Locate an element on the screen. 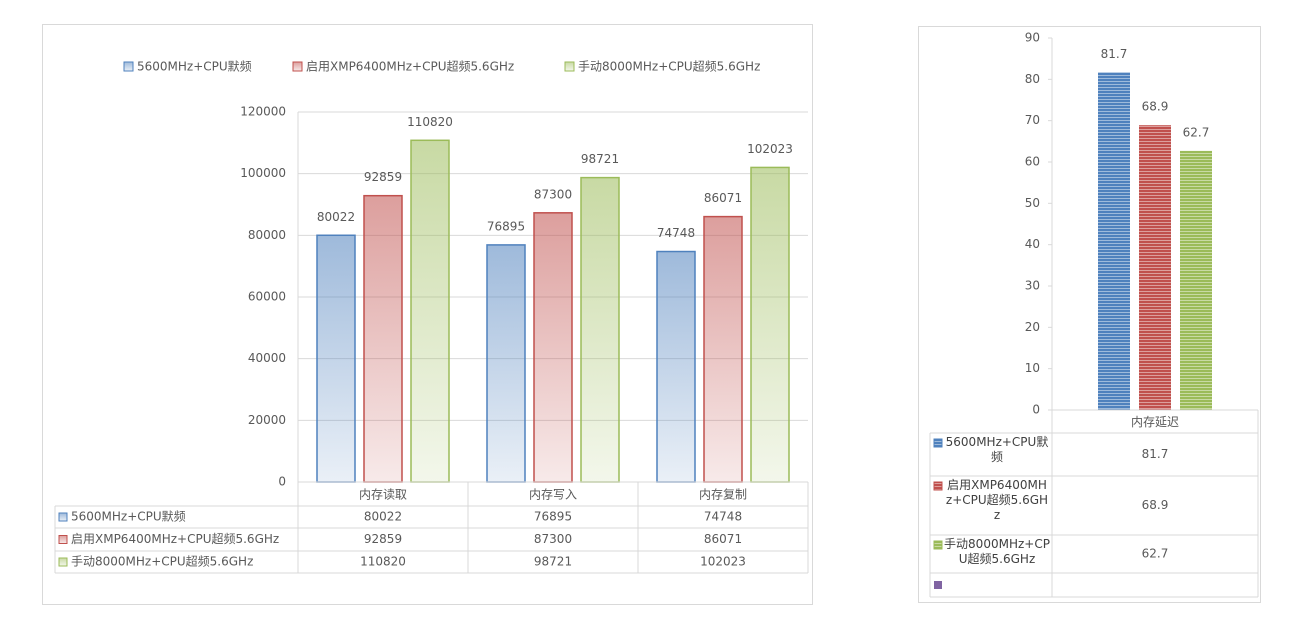  data-label: 102023 is located at coordinates (770, 149).